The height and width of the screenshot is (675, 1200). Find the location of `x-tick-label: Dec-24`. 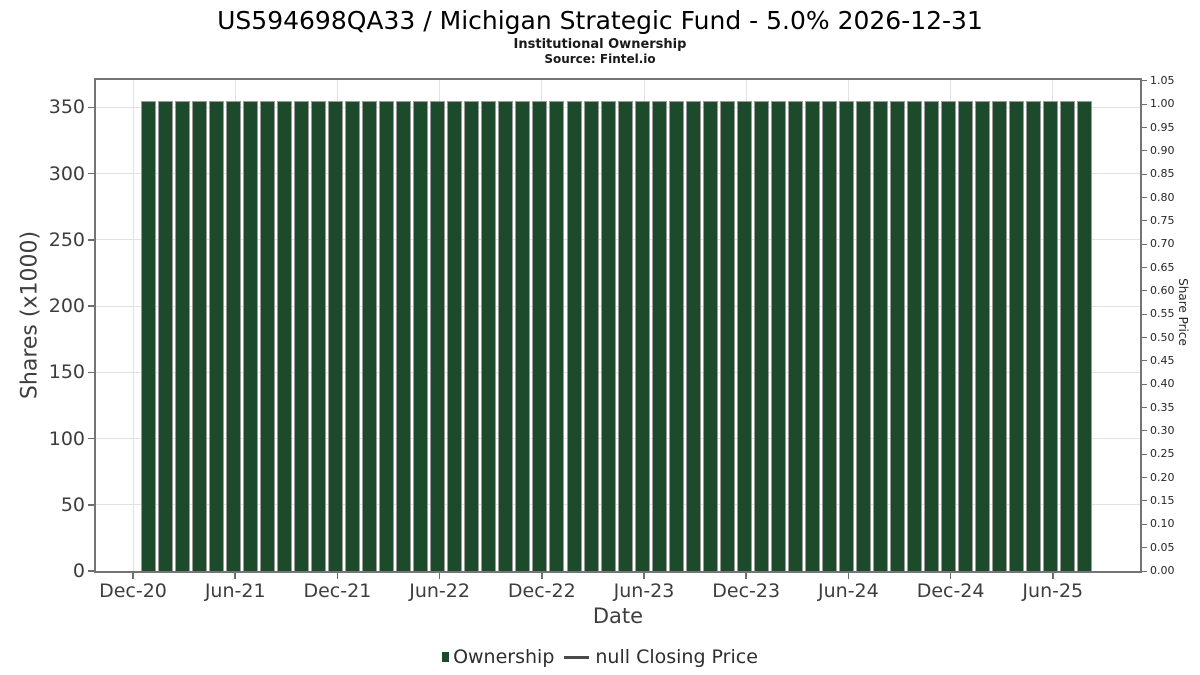

x-tick-label: Dec-24 is located at coordinates (950, 591).